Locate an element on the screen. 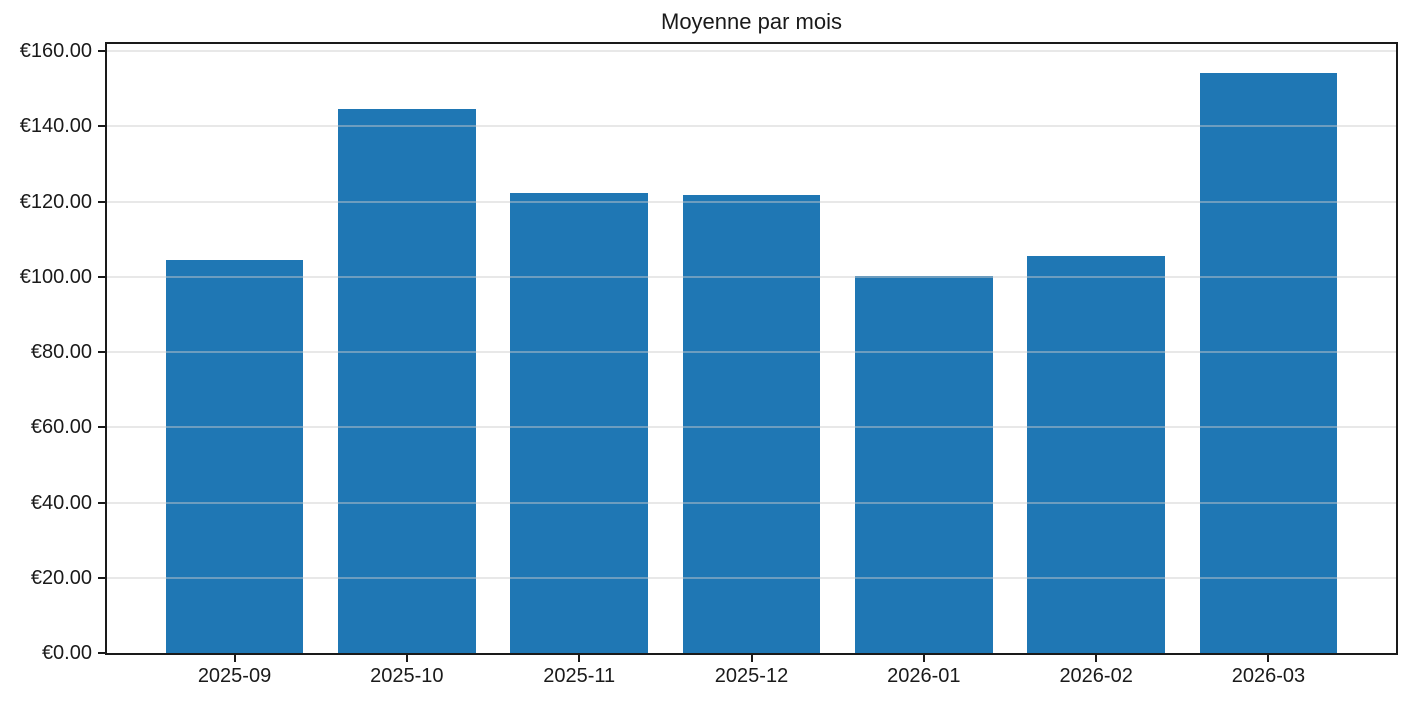  y-tick-label-160: €160.00 is located at coordinates (55, 51).